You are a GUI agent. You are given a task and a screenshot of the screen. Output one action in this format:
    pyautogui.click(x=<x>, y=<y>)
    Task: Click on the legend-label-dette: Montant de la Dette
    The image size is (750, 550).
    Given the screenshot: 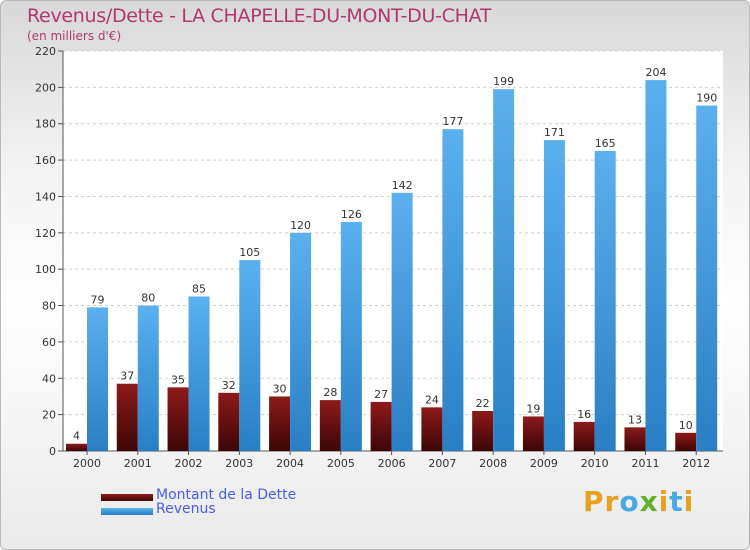 What is the action you would take?
    pyautogui.click(x=226, y=495)
    